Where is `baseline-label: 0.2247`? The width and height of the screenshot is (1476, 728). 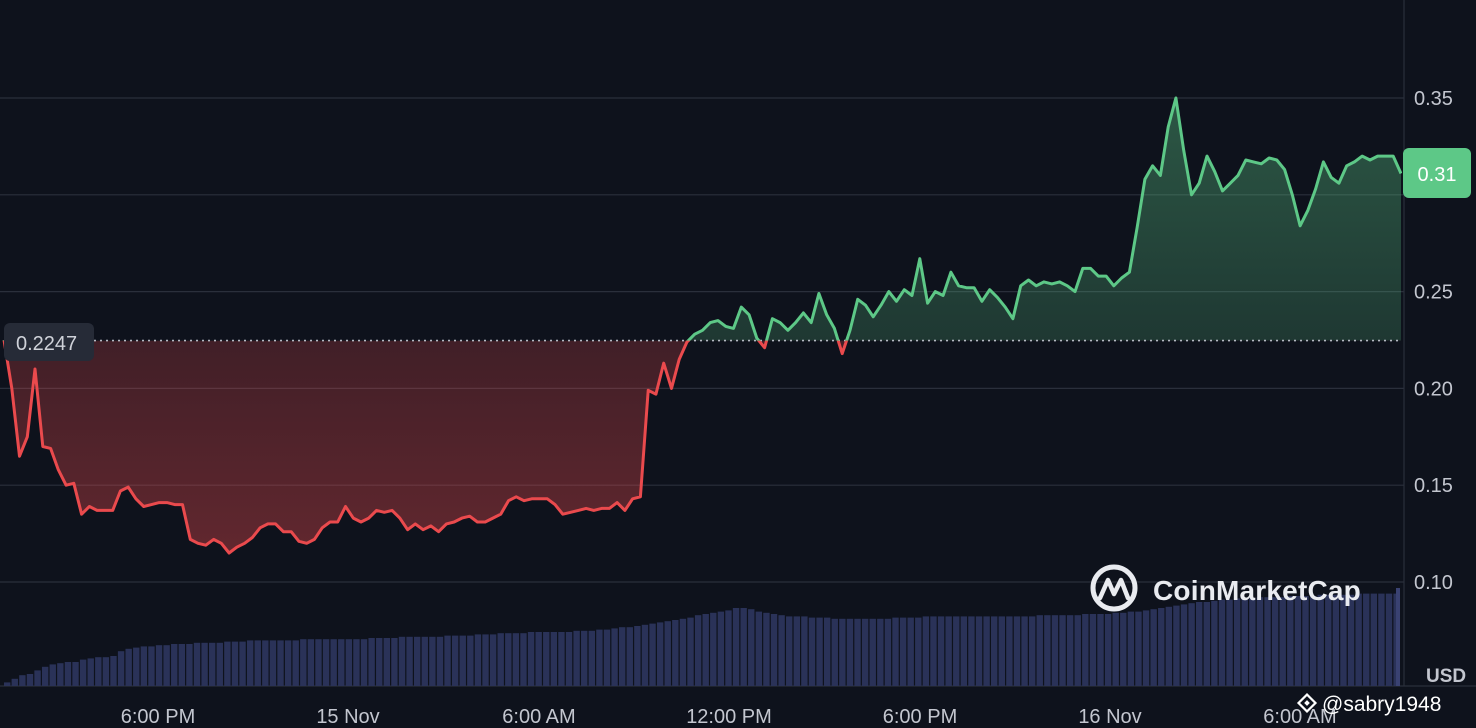
baseline-label: 0.2247 is located at coordinates (46, 344).